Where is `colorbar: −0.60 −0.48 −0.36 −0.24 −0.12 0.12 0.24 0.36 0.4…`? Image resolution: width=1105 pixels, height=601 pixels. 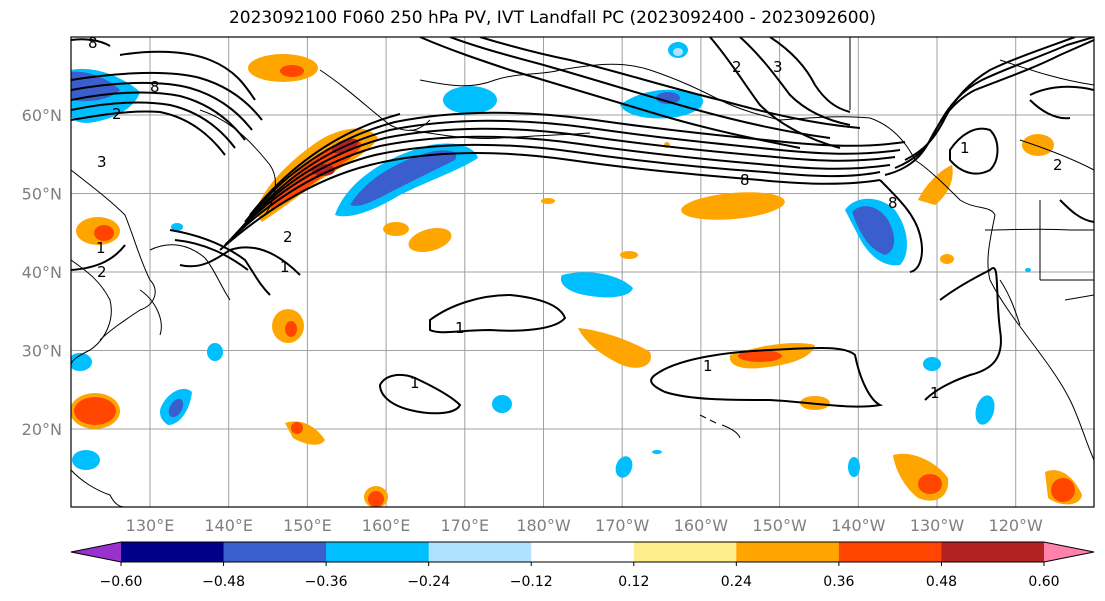
colorbar: −0.60 −0.48 −0.36 −0.24 −0.12 0.12 0.24 0.36 0.4… is located at coordinates (582, 565).